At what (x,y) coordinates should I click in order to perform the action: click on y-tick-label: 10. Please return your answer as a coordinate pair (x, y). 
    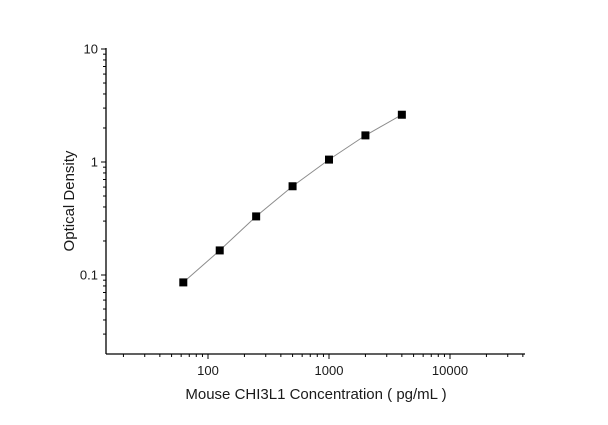
    Looking at the image, I should click on (91, 49).